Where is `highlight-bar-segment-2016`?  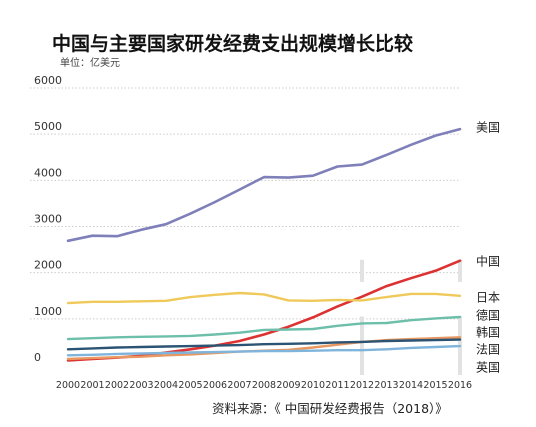 highlight-bar-segment-2016 is located at coordinates (460, 270).